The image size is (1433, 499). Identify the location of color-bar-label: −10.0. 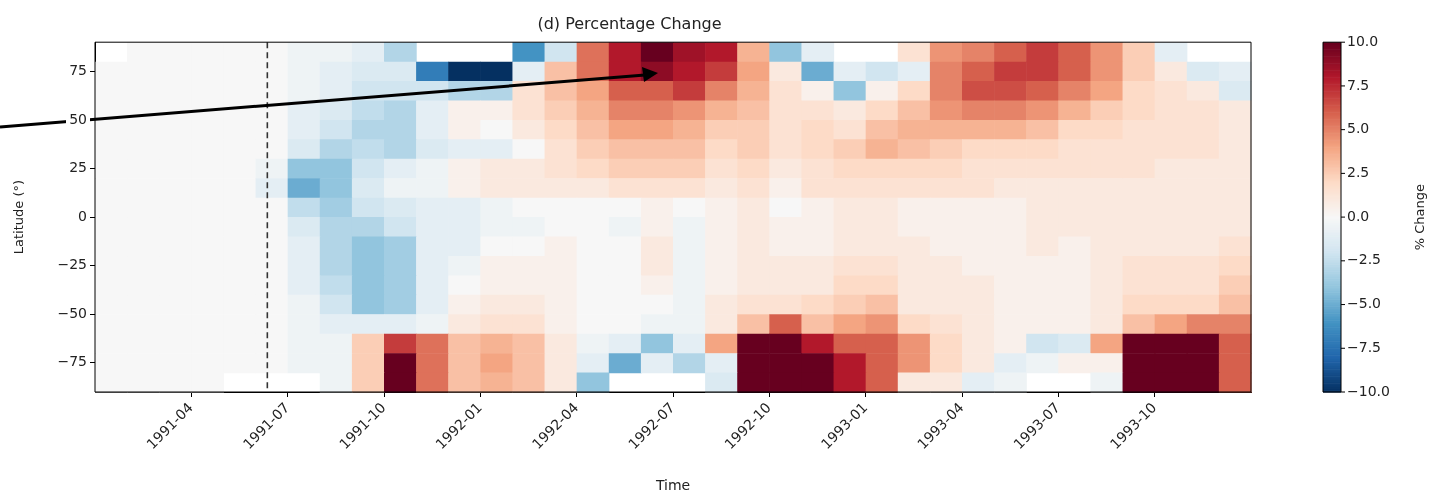
(1368, 390).